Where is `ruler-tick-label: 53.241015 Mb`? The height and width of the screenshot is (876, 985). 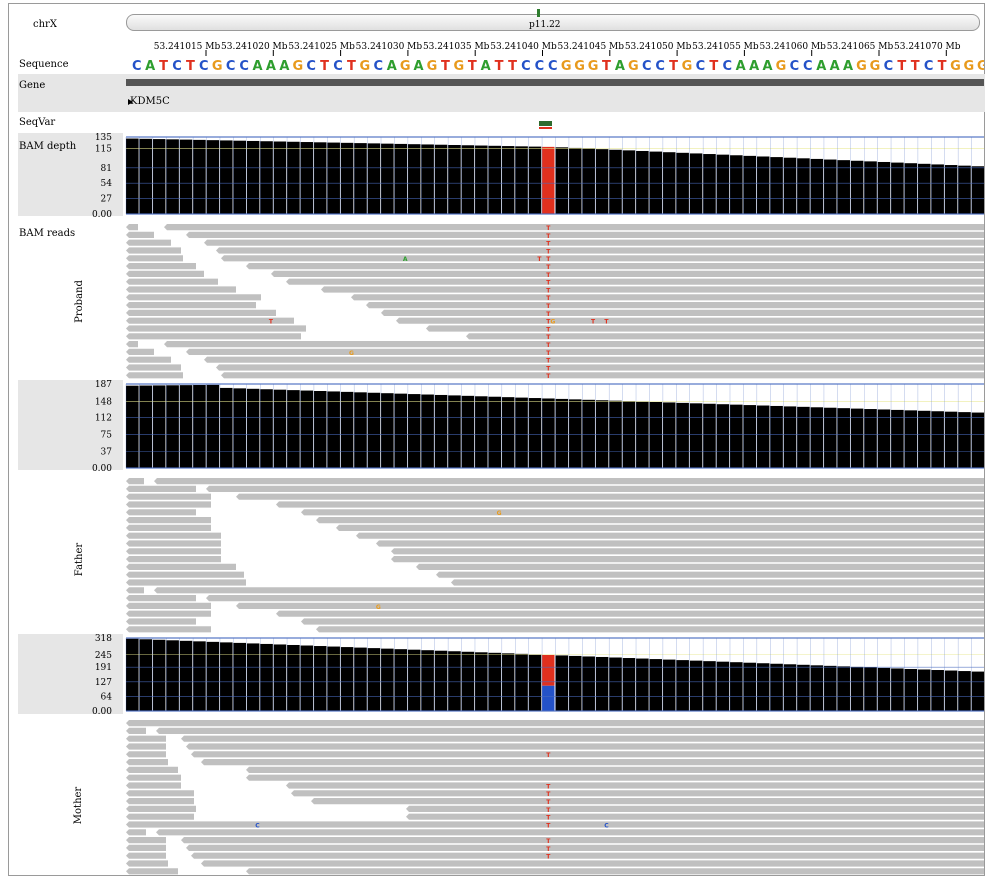 ruler-tick-label: 53.241015 Mb is located at coordinates (187, 47).